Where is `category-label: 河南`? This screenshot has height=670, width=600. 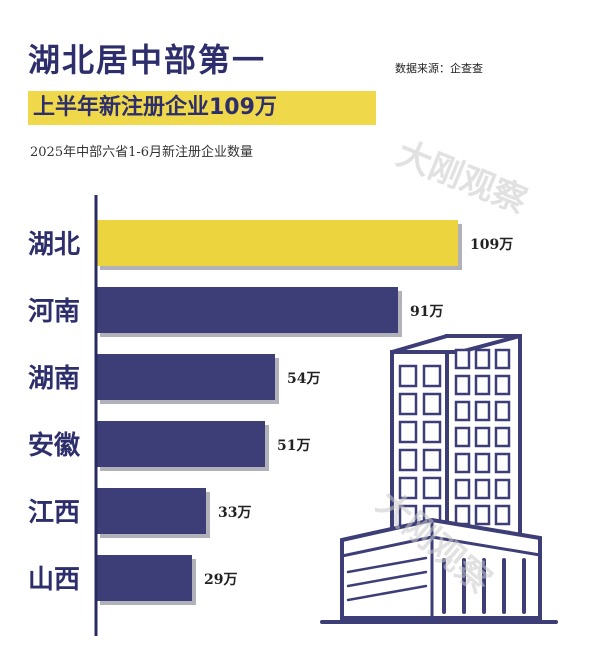 category-label: 河南 is located at coordinates (54, 312).